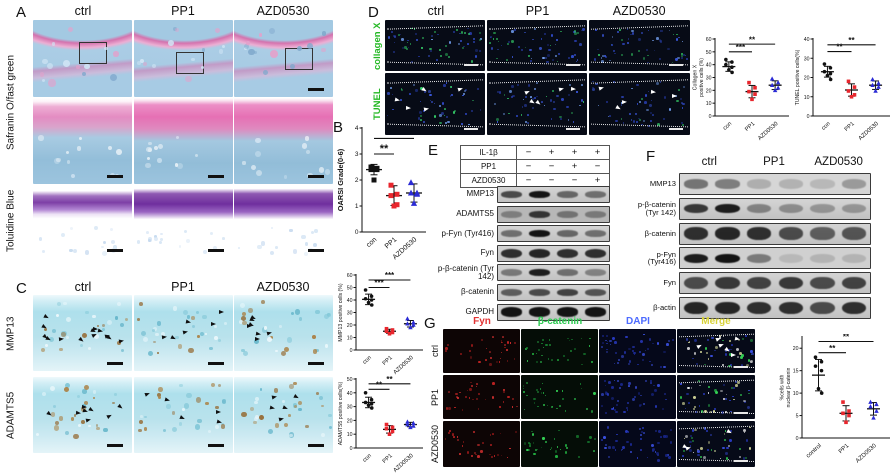  Describe the element at coordinates (750, 208) in the screenshot. I see `blot-row-1: p-β-catenin (Tyr 142)` at that location.